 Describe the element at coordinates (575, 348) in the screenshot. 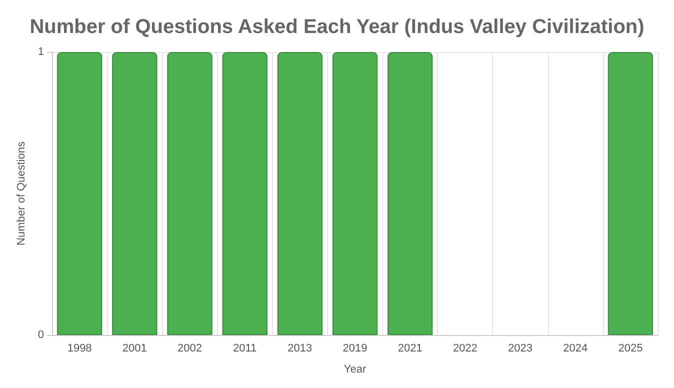

I see `x-tick-label: 2024` at that location.